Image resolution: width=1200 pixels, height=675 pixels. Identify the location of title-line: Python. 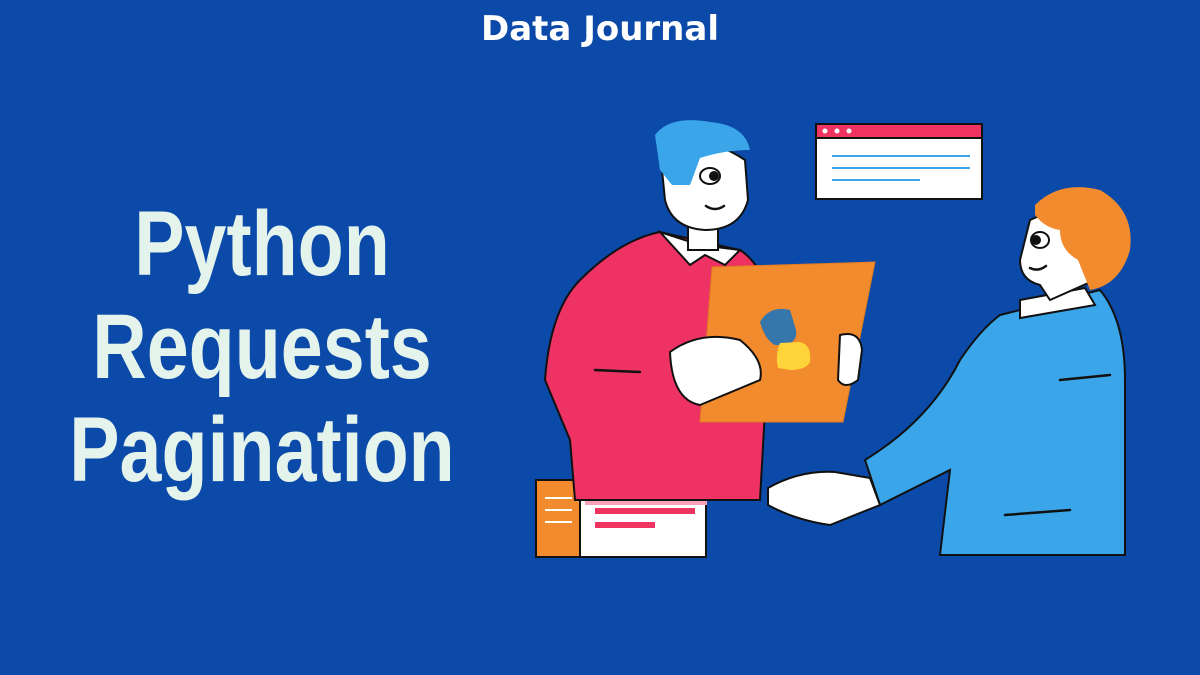
(262, 243).